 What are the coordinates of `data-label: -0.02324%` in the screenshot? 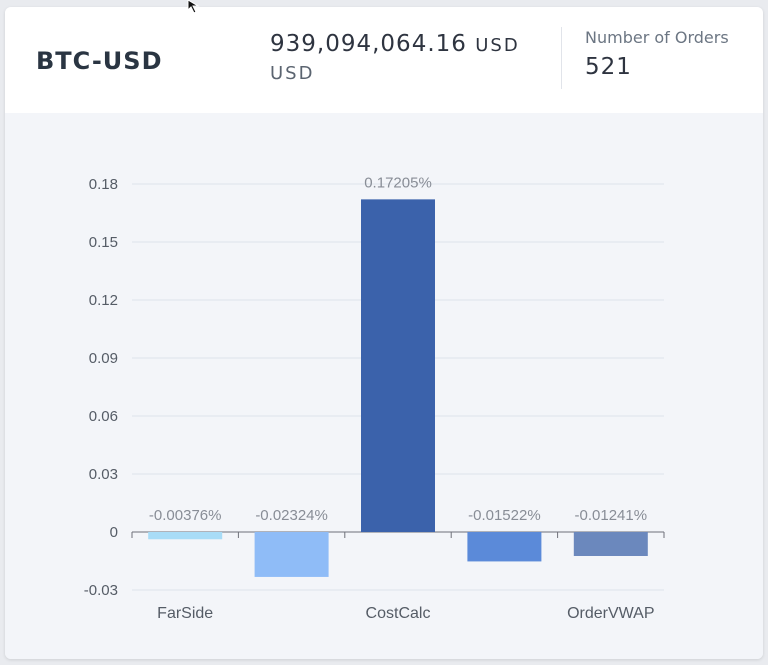 It's located at (291, 515).